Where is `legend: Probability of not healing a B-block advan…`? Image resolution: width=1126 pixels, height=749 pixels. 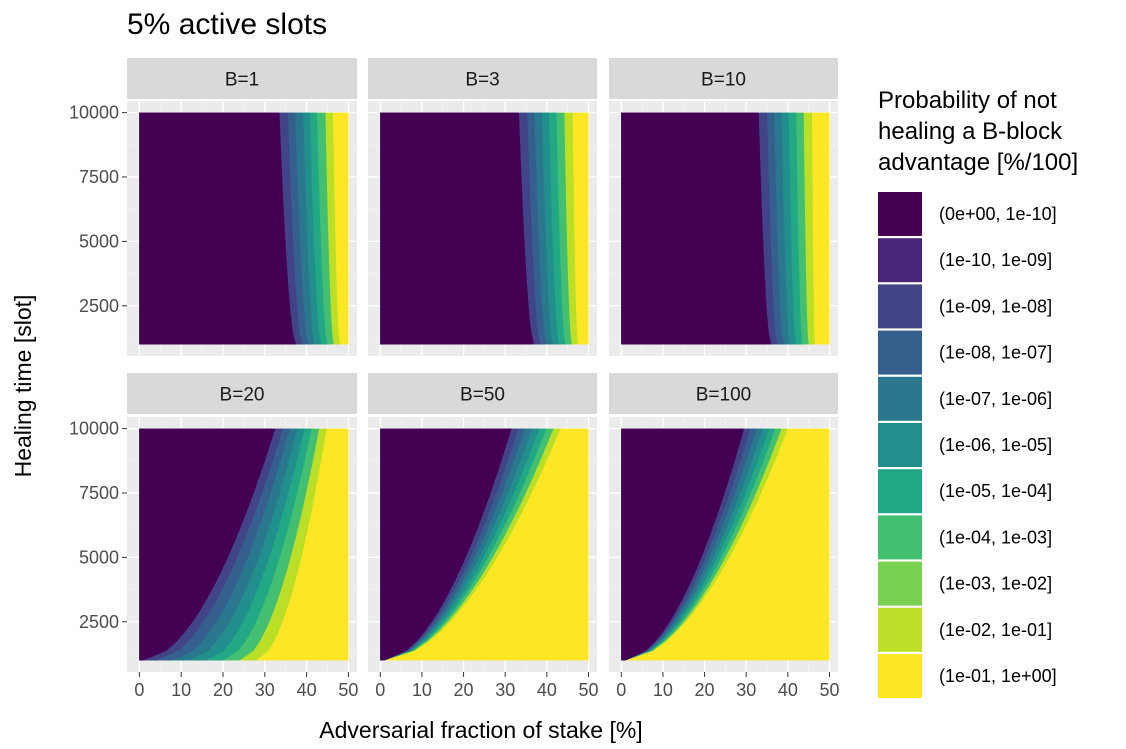
legend: Probability of not healing a B-block advan… is located at coordinates (978, 392).